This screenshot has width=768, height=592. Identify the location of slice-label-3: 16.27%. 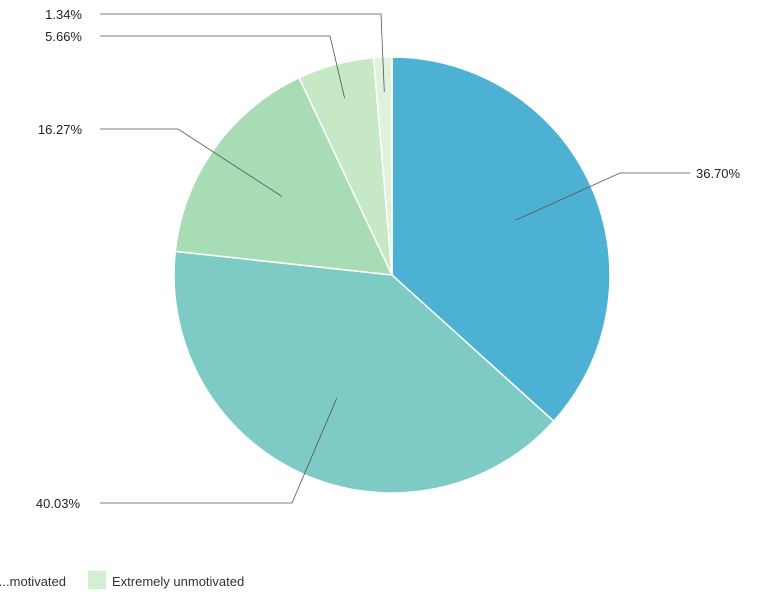
(60, 129).